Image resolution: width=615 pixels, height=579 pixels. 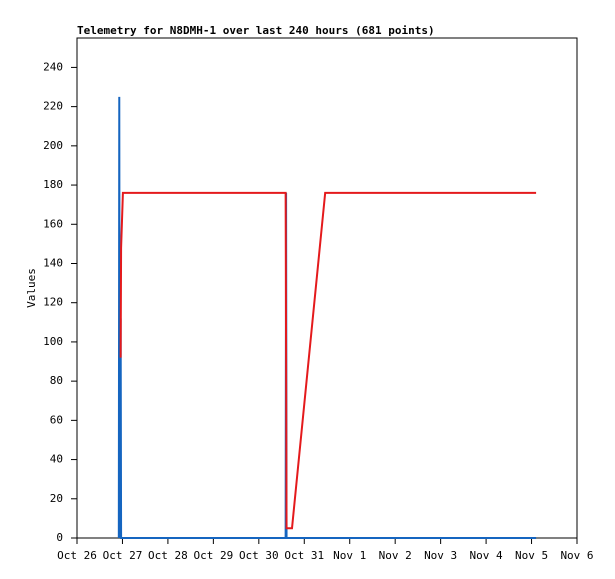 What do you see at coordinates (56, 459) in the screenshot?
I see `y-tick-label: 40` at bounding box center [56, 459].